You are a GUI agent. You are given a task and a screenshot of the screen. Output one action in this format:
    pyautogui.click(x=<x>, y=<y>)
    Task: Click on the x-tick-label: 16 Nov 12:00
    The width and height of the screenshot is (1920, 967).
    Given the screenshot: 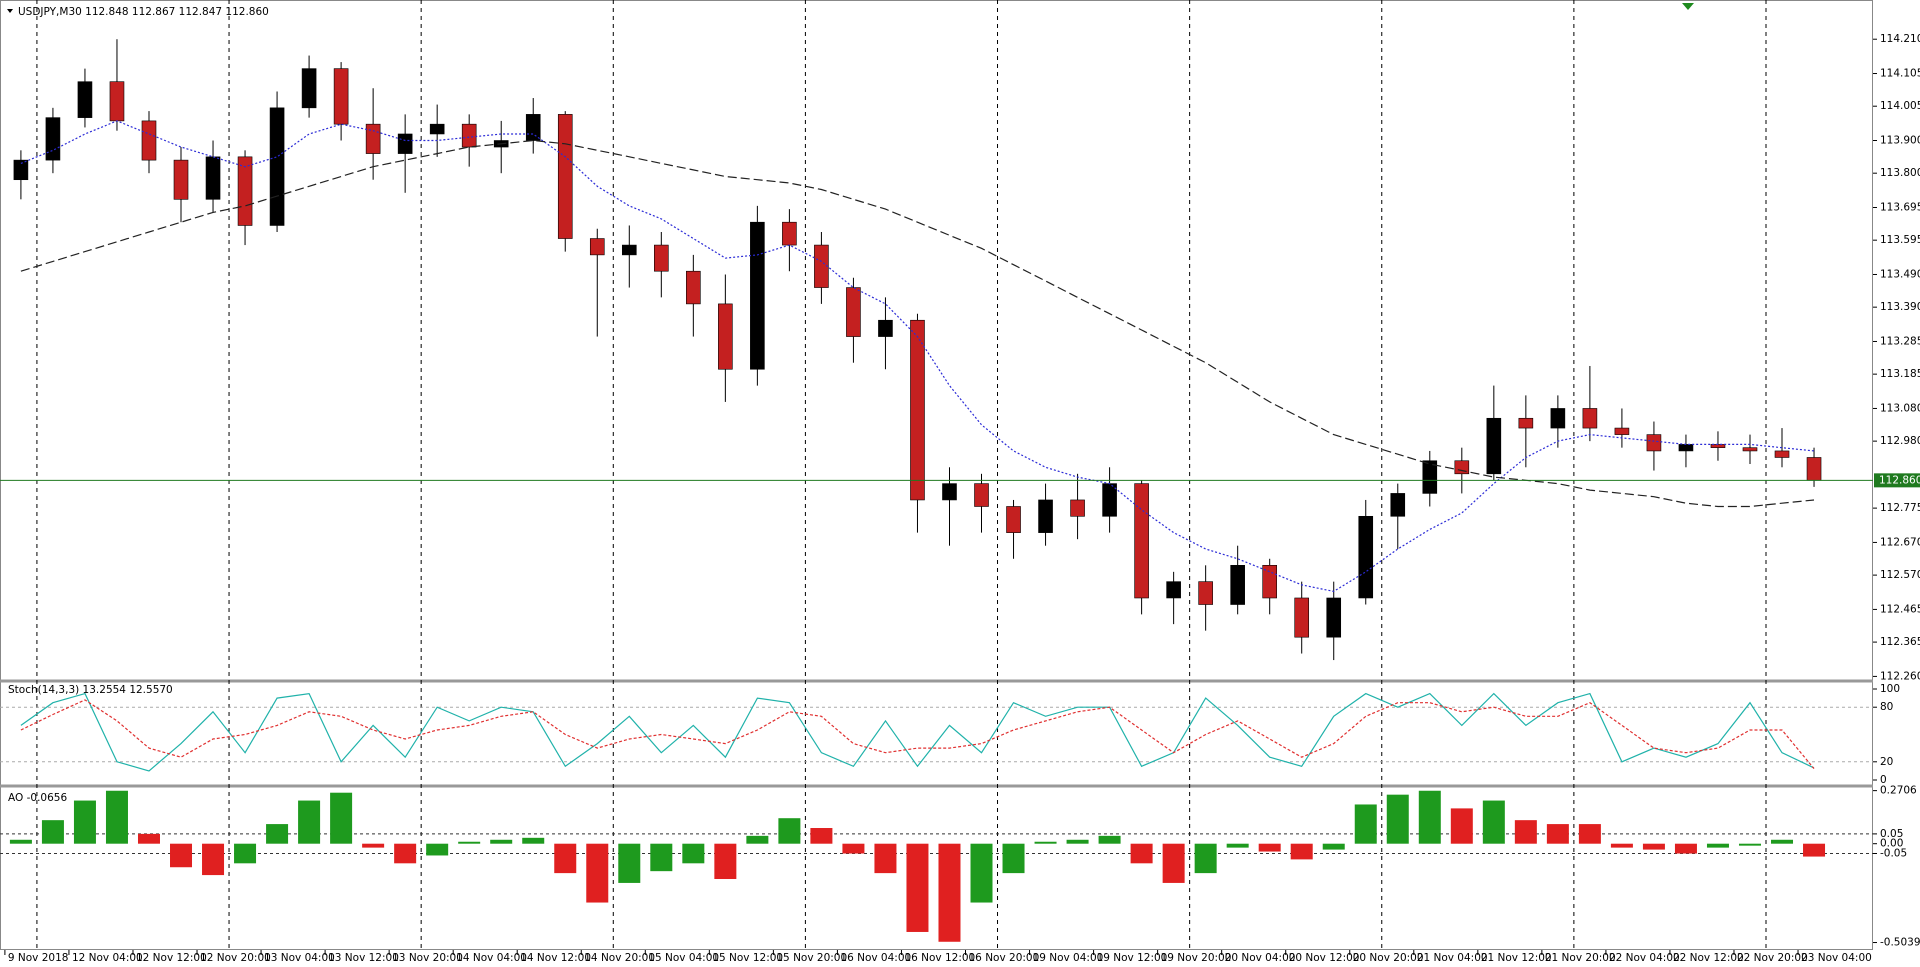 What is the action you would take?
    pyautogui.click(x=939, y=958)
    